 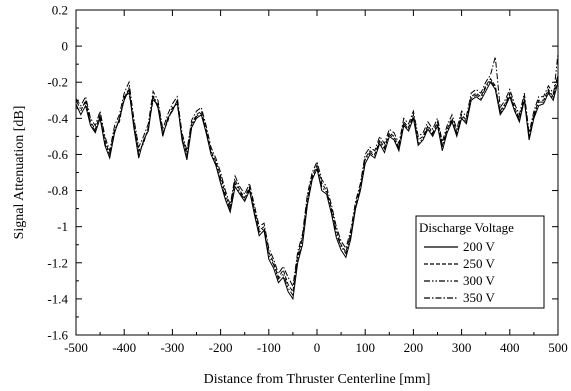 I want to click on x-tick-label: 100, so click(x=365, y=347).